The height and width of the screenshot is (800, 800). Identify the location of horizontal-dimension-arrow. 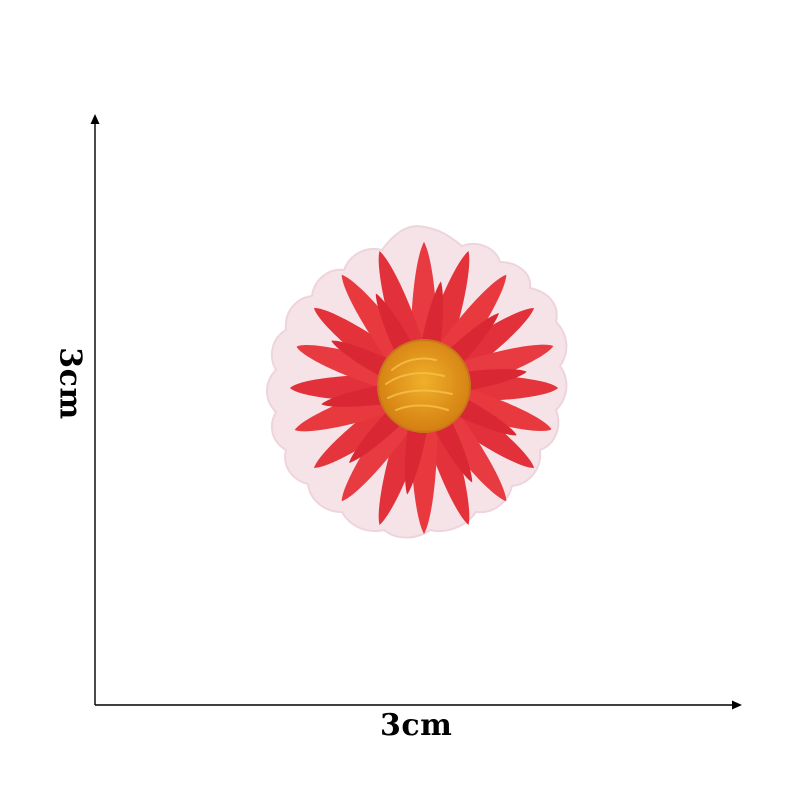
(418, 705).